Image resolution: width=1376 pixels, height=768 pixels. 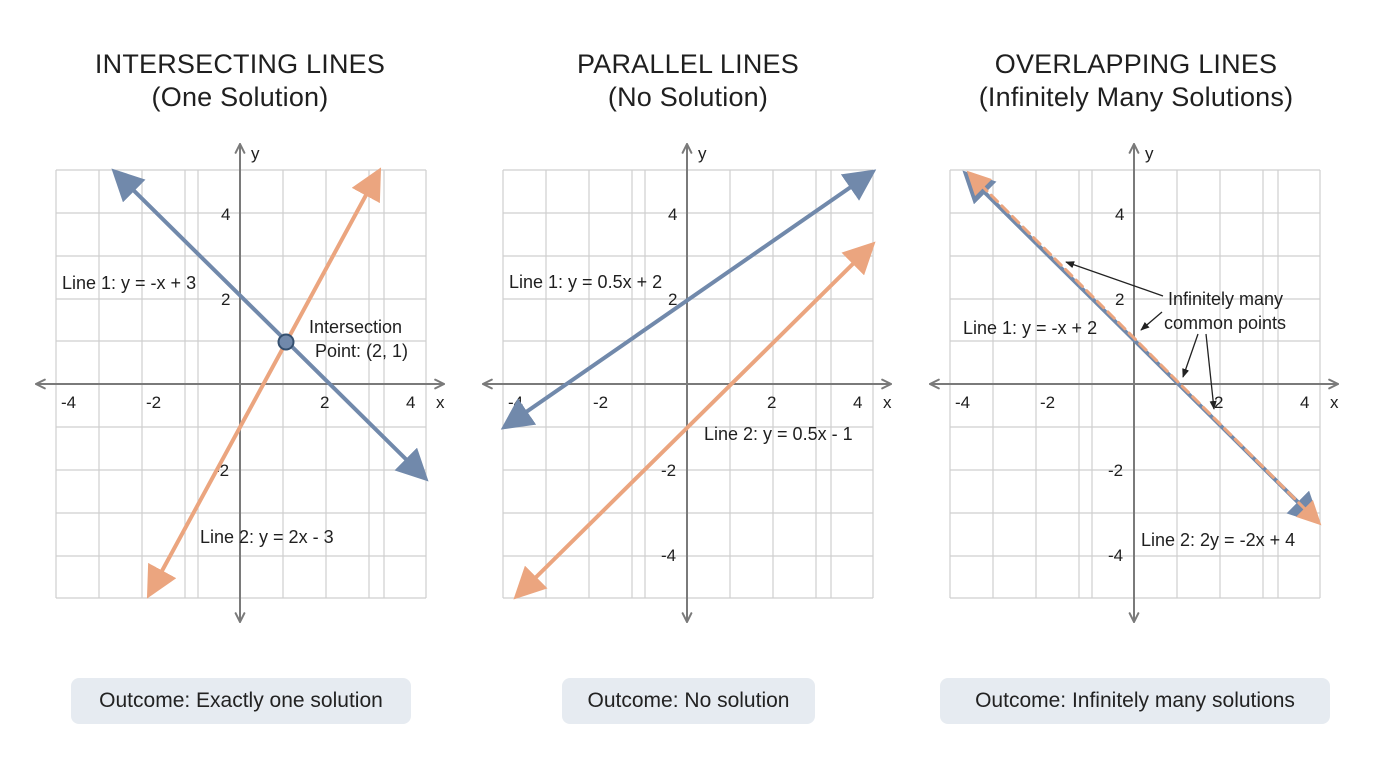 What do you see at coordinates (1047, 402) in the screenshot?
I see `panel-3-x-tick: -2` at bounding box center [1047, 402].